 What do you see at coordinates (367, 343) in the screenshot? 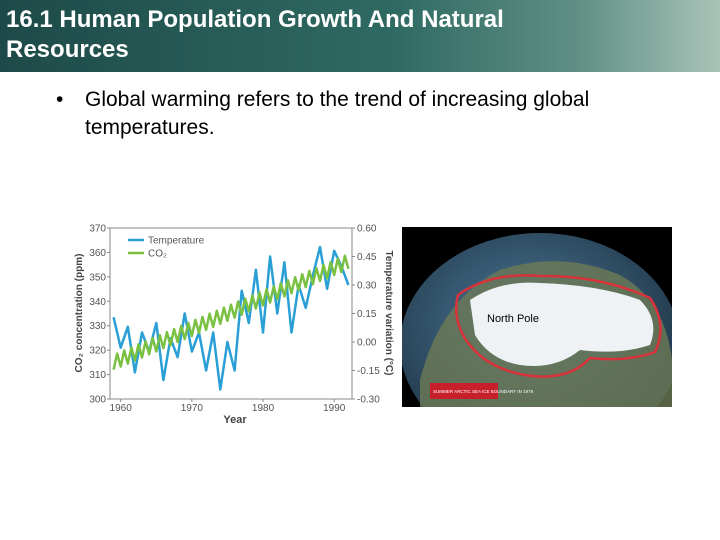
I see `y2-tick-label: 0.00` at bounding box center [367, 343].